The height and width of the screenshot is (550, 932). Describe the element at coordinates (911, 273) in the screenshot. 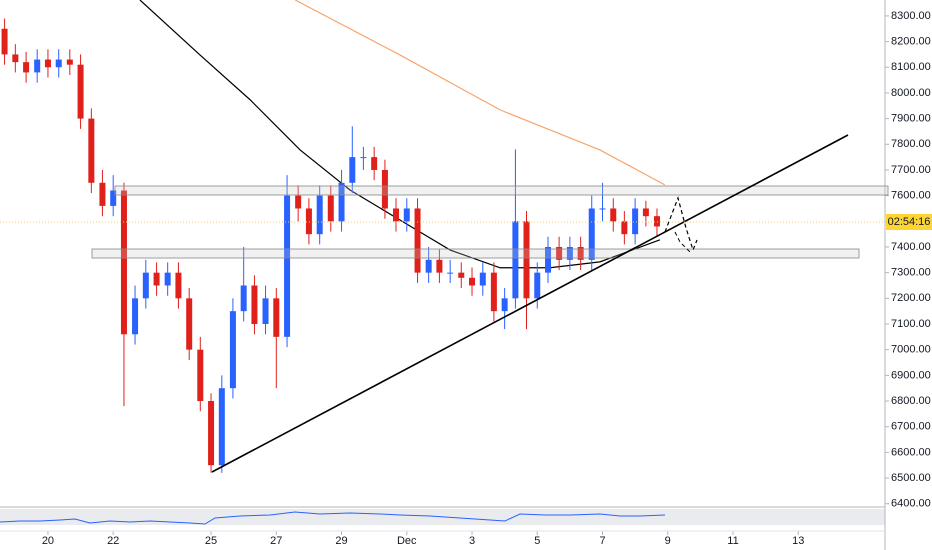

I see `y-tick-label: 7300.00` at that location.